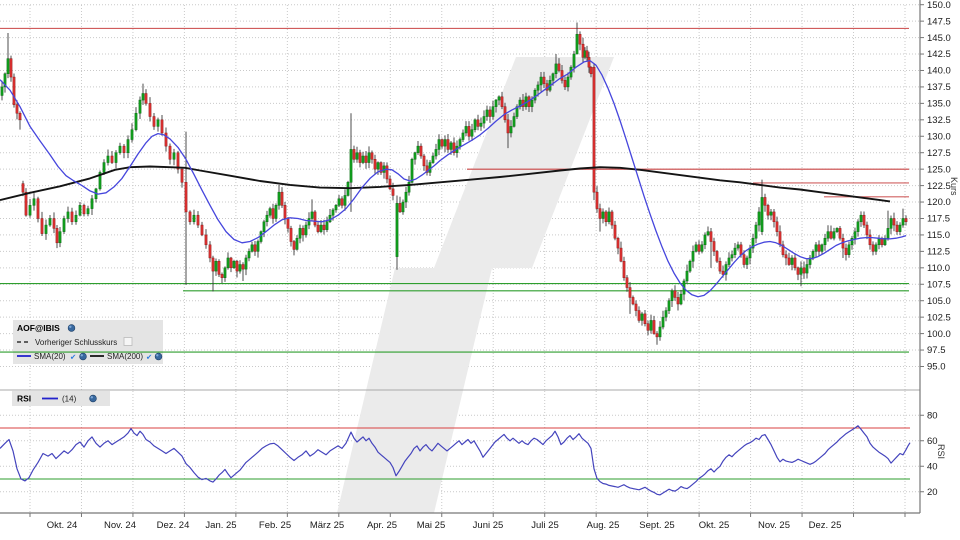 The width and height of the screenshot is (960, 540). What do you see at coordinates (61, 398) in the screenshot?
I see `rsi-legend: RSI (14)` at bounding box center [61, 398].